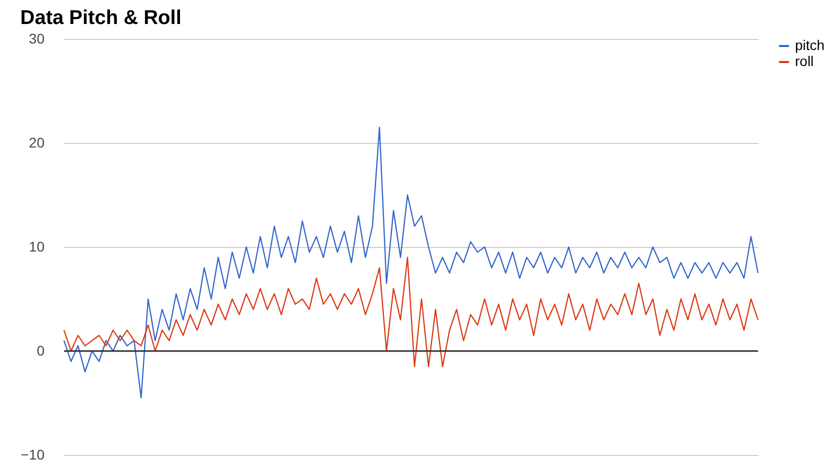  Describe the element at coordinates (804, 61) in the screenshot. I see `legend-label: roll` at that location.